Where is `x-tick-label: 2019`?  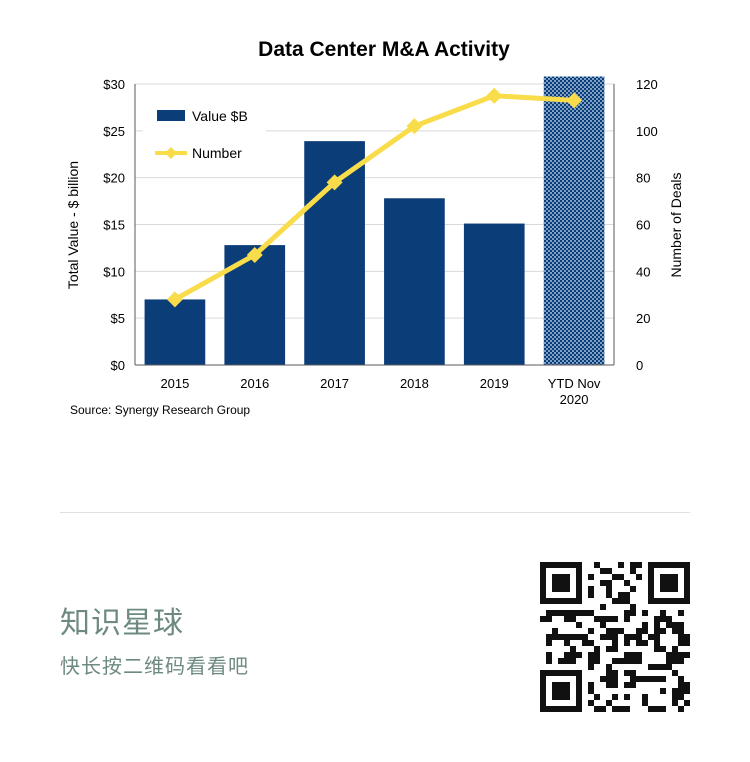 x-tick-label: 2019 is located at coordinates (494, 383).